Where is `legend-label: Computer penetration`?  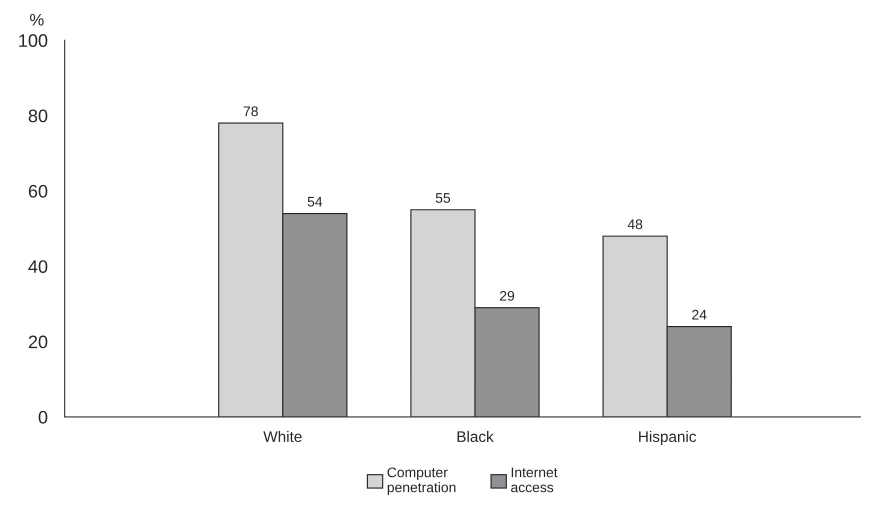
legend-label: Computer penetration is located at coordinates (422, 481).